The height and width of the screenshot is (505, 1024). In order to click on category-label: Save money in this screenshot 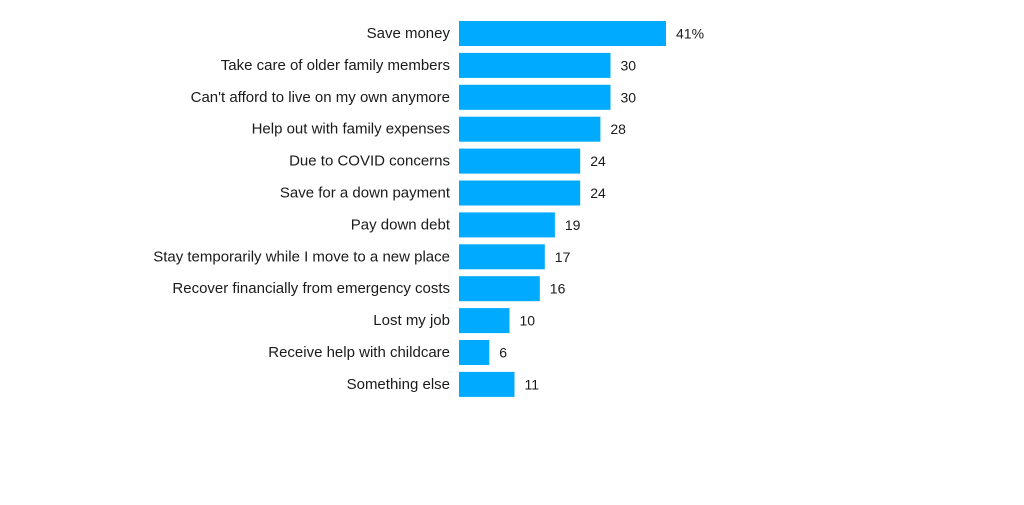, I will do `click(409, 33)`.